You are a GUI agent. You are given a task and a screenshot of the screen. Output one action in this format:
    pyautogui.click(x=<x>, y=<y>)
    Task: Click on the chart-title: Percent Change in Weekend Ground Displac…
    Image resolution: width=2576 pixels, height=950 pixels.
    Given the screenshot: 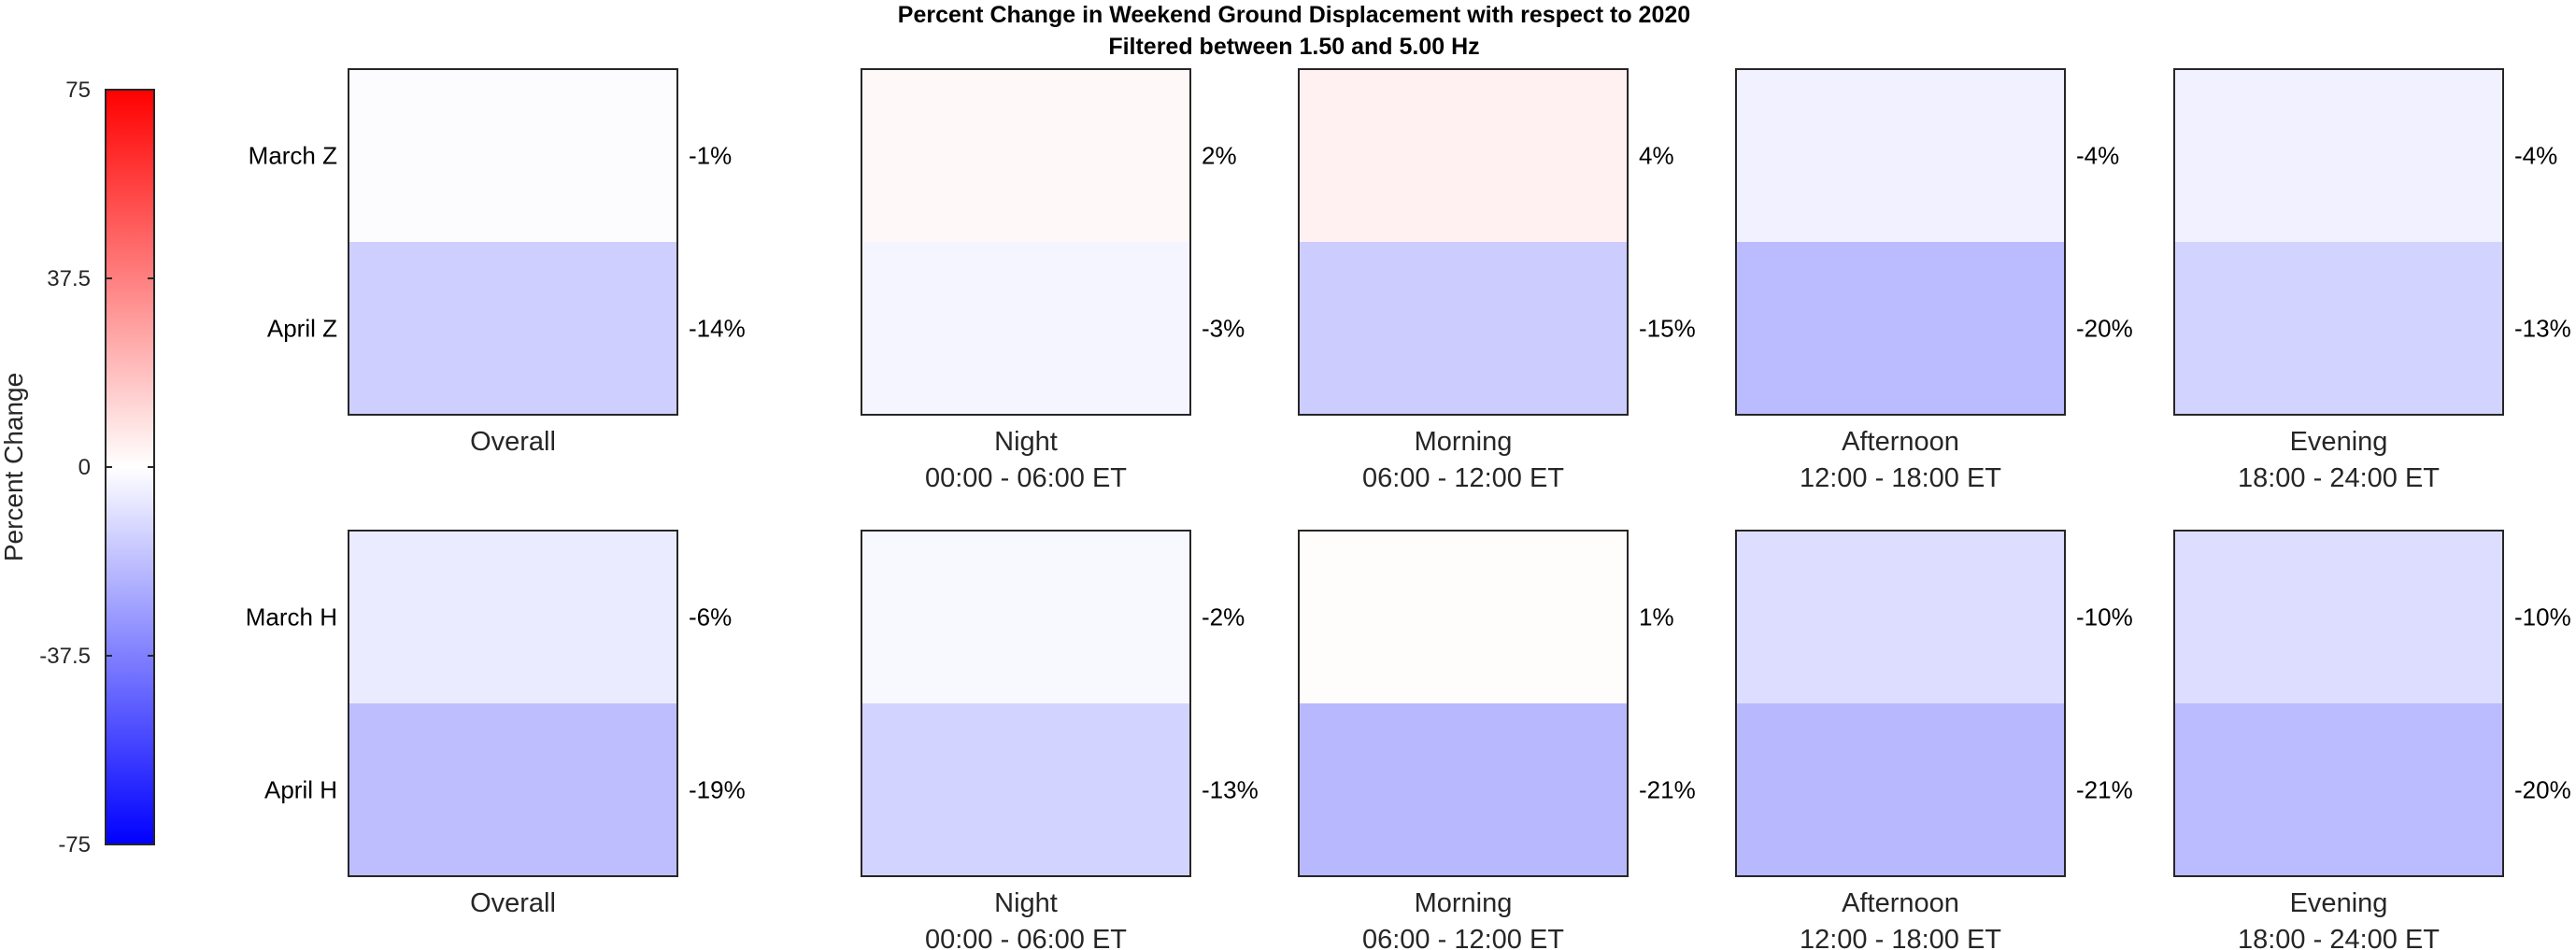 What is the action you would take?
    pyautogui.click(x=1294, y=15)
    